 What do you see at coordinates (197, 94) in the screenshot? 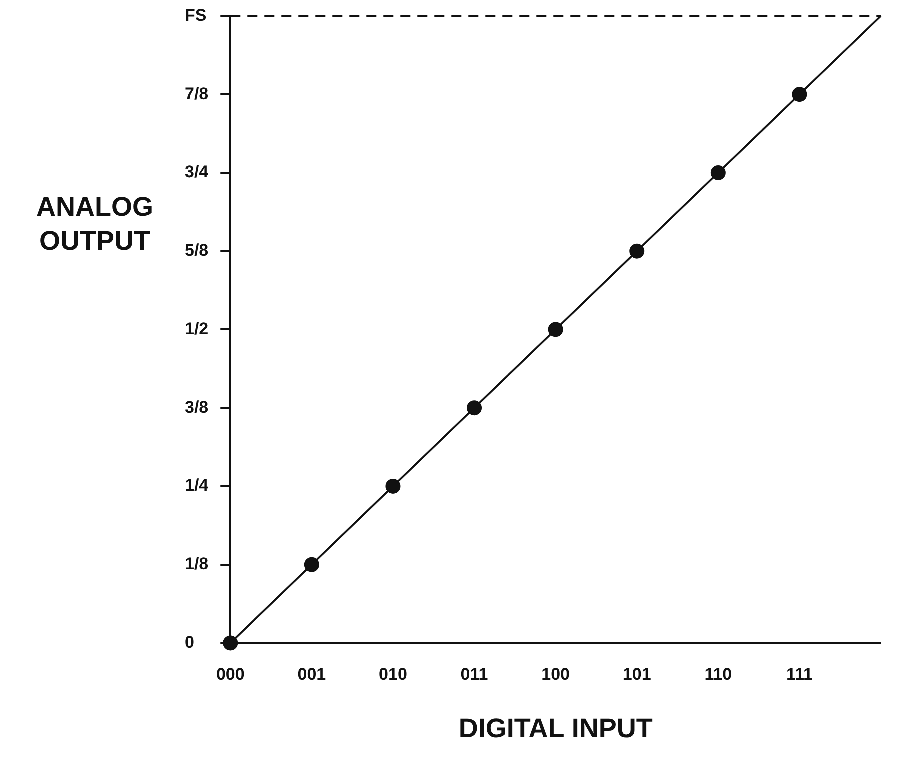
I see `y-tick-label: 7/8` at bounding box center [197, 94].